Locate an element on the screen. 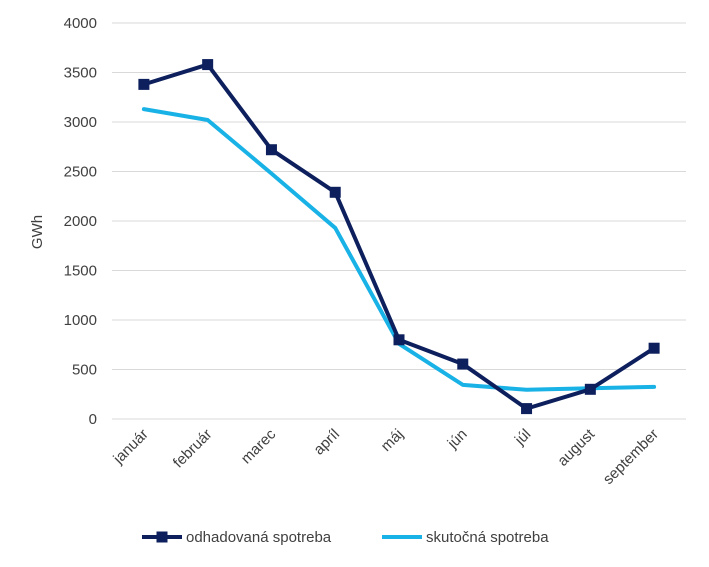  x-tick-label: september is located at coordinates (631, 457).